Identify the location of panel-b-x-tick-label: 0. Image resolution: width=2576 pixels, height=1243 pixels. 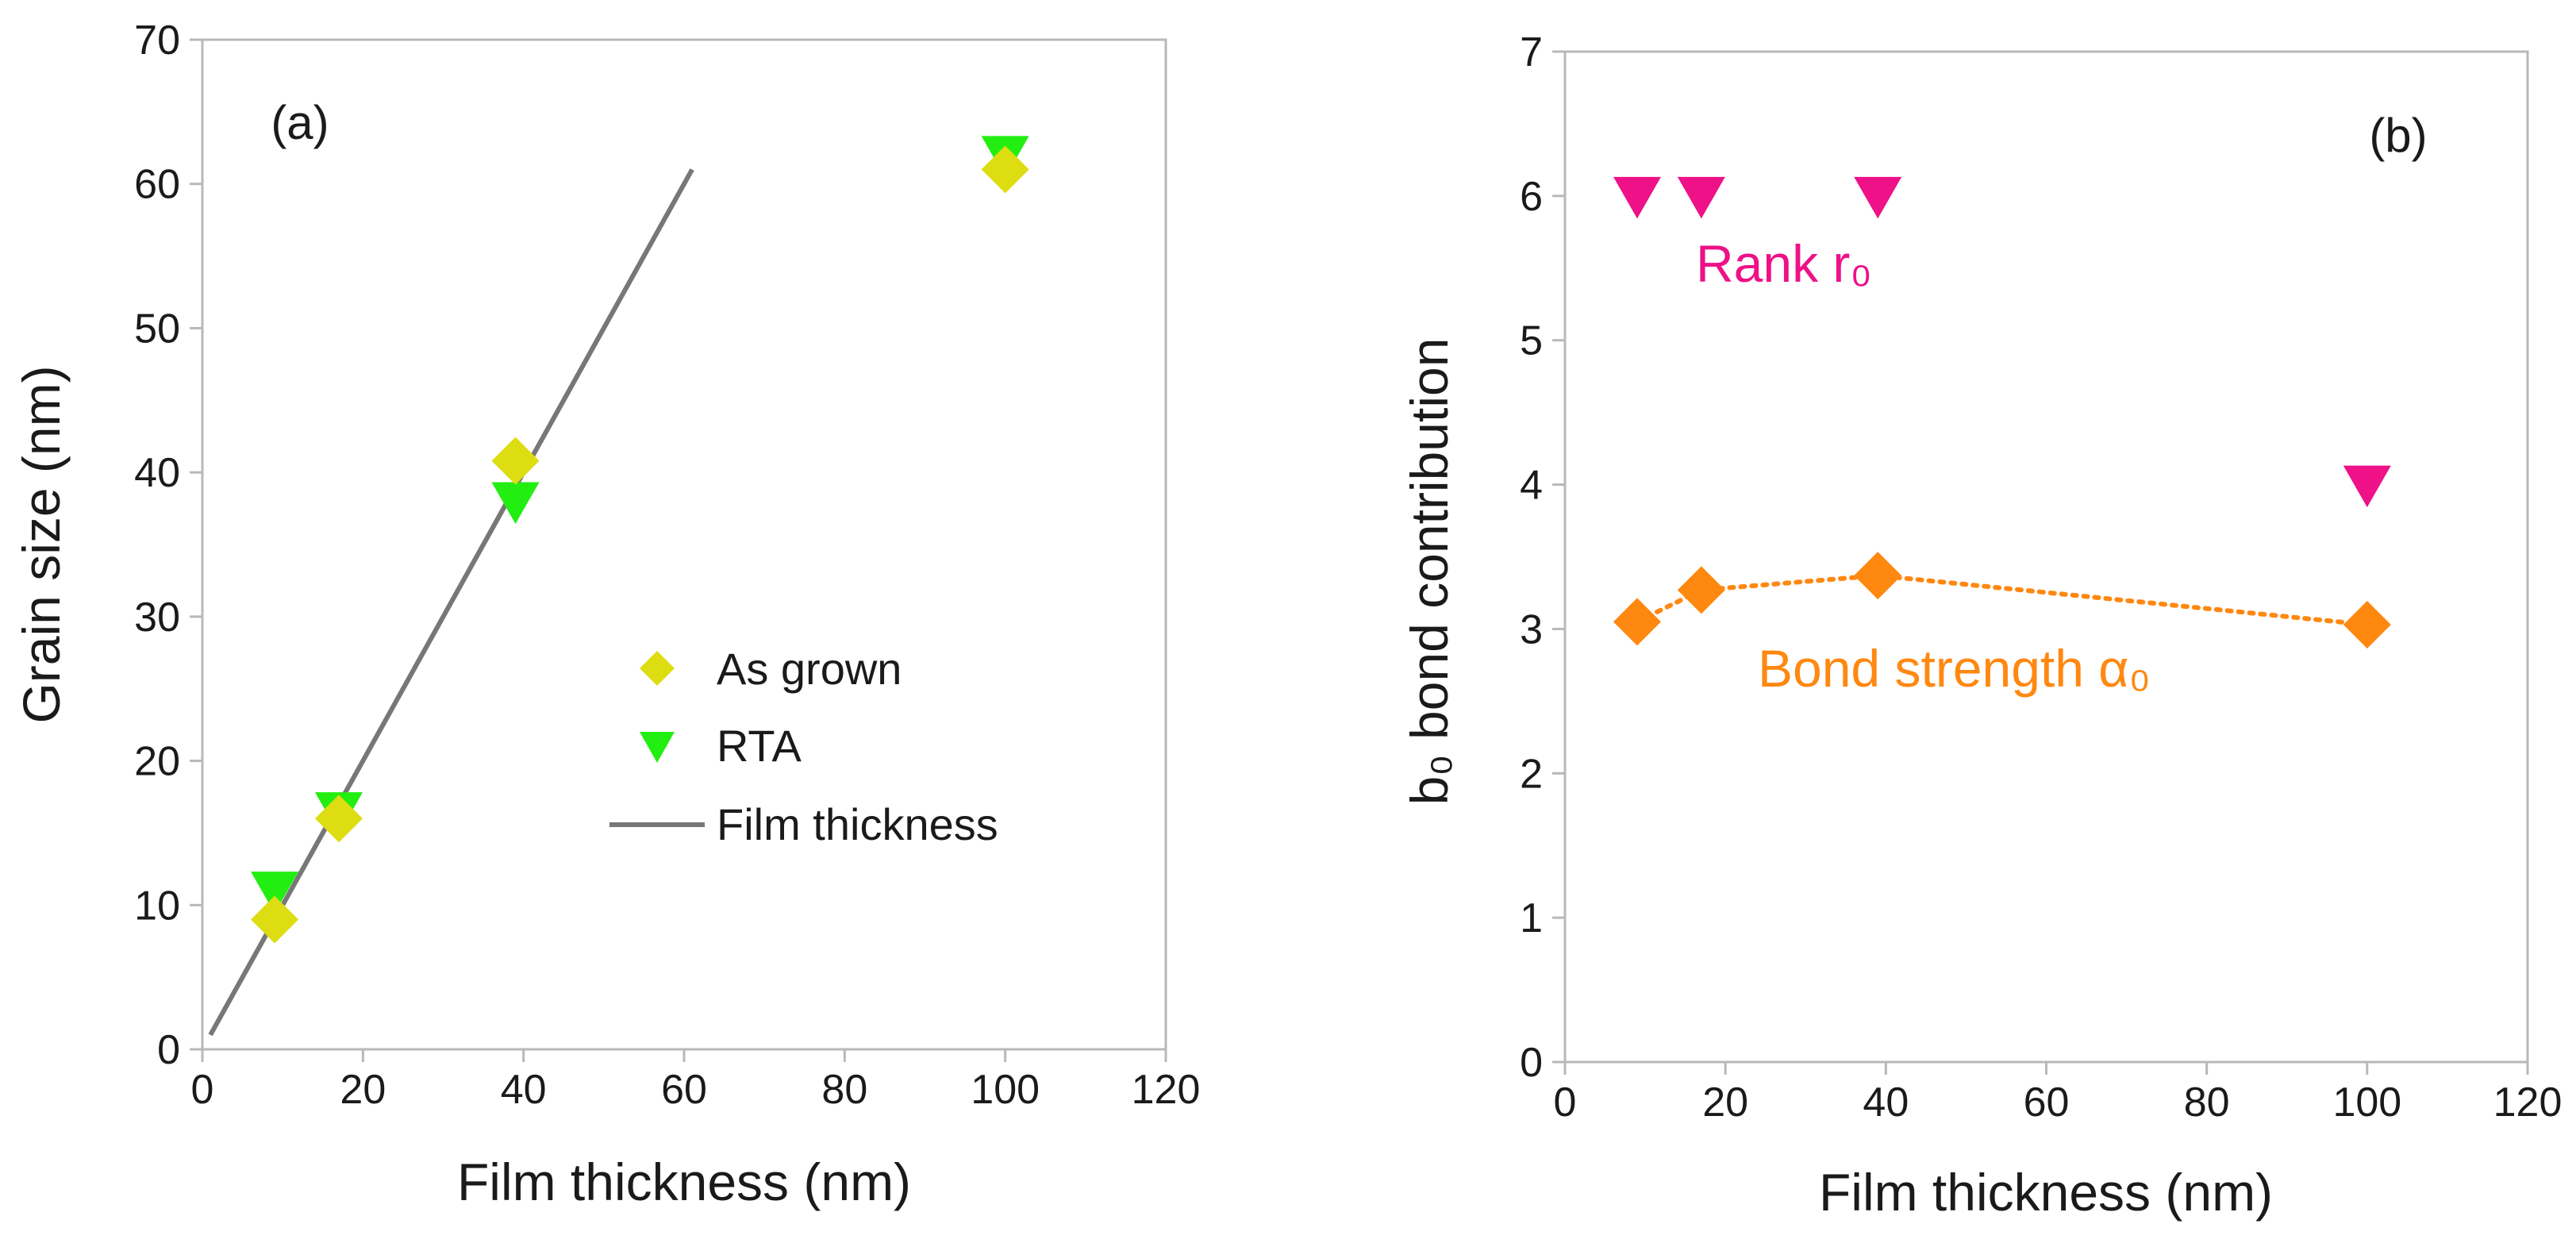
(1565, 1102).